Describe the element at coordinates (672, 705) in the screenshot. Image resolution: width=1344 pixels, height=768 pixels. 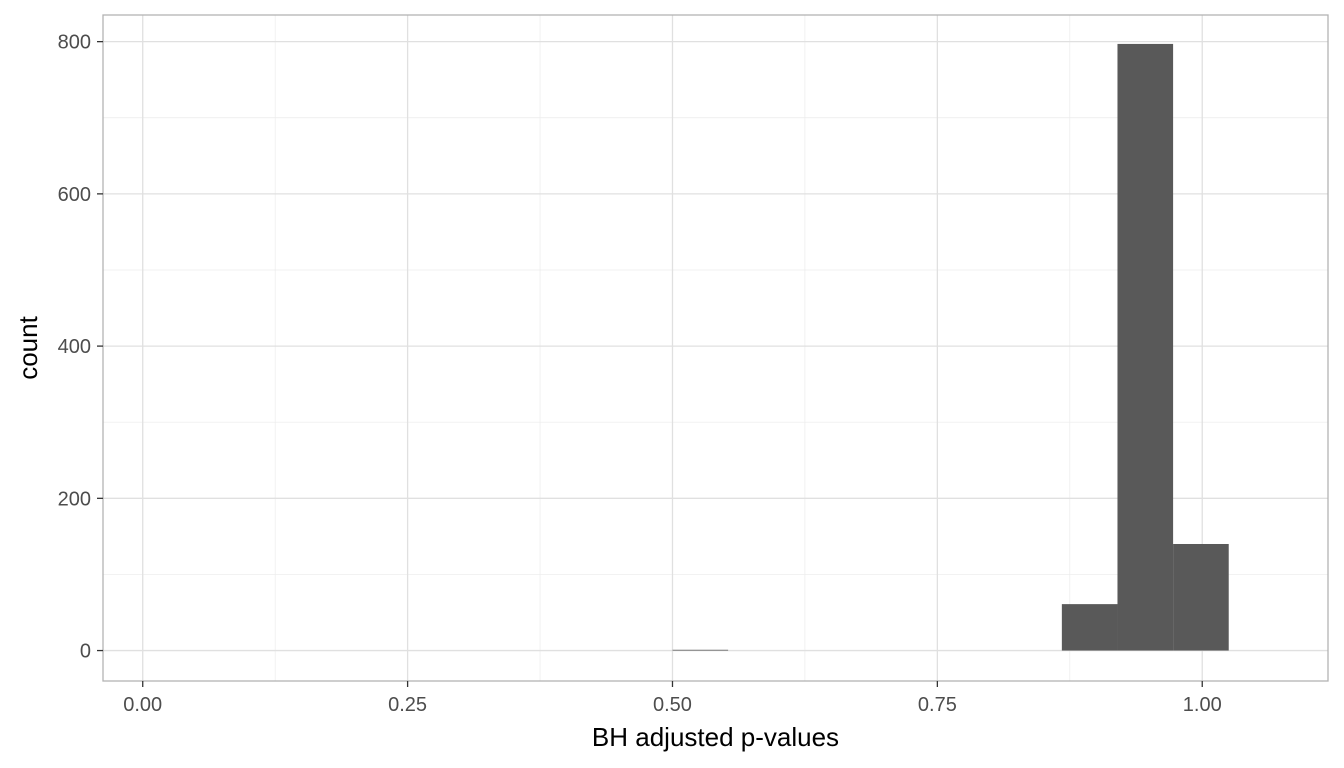
I see `x-tick-label: 0.50` at that location.